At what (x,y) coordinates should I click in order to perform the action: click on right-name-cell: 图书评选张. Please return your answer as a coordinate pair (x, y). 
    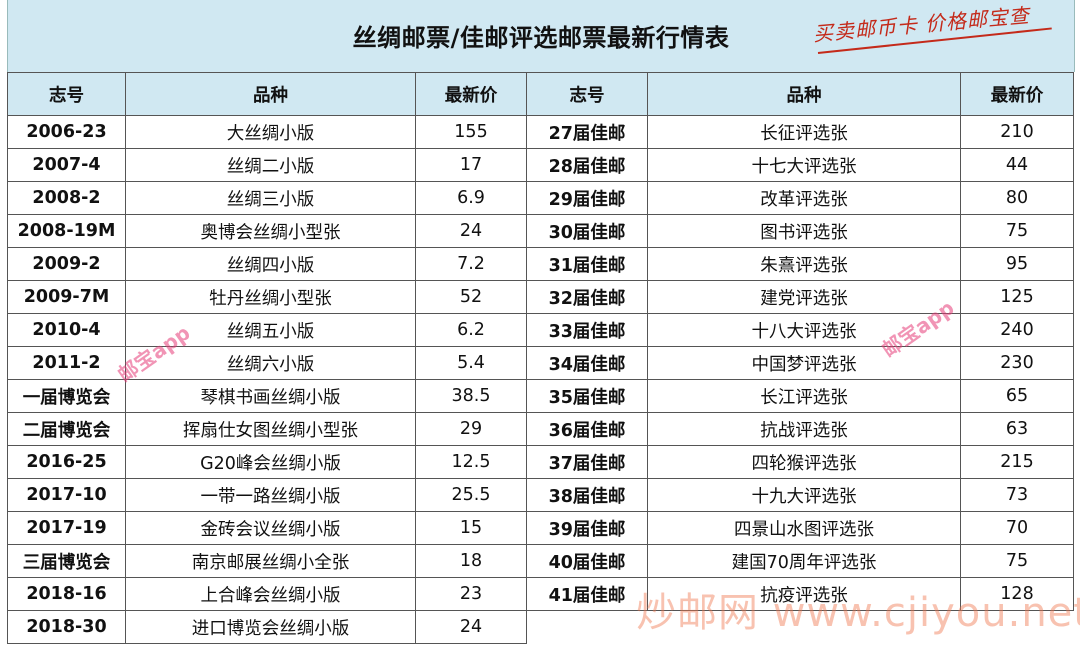
    Looking at the image, I should click on (804, 231).